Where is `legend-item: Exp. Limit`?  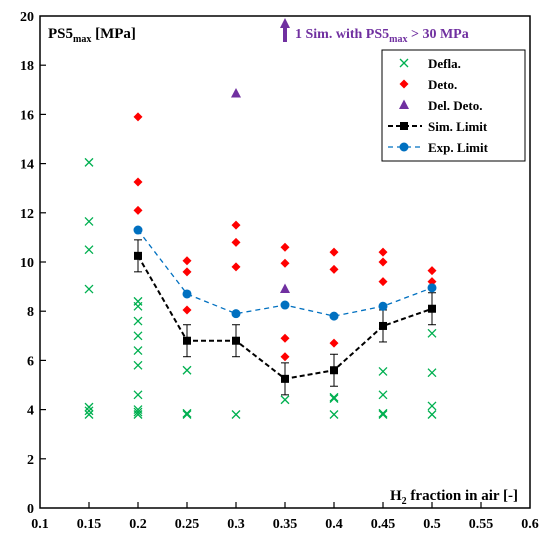 legend-item: Exp. Limit is located at coordinates (438, 147).